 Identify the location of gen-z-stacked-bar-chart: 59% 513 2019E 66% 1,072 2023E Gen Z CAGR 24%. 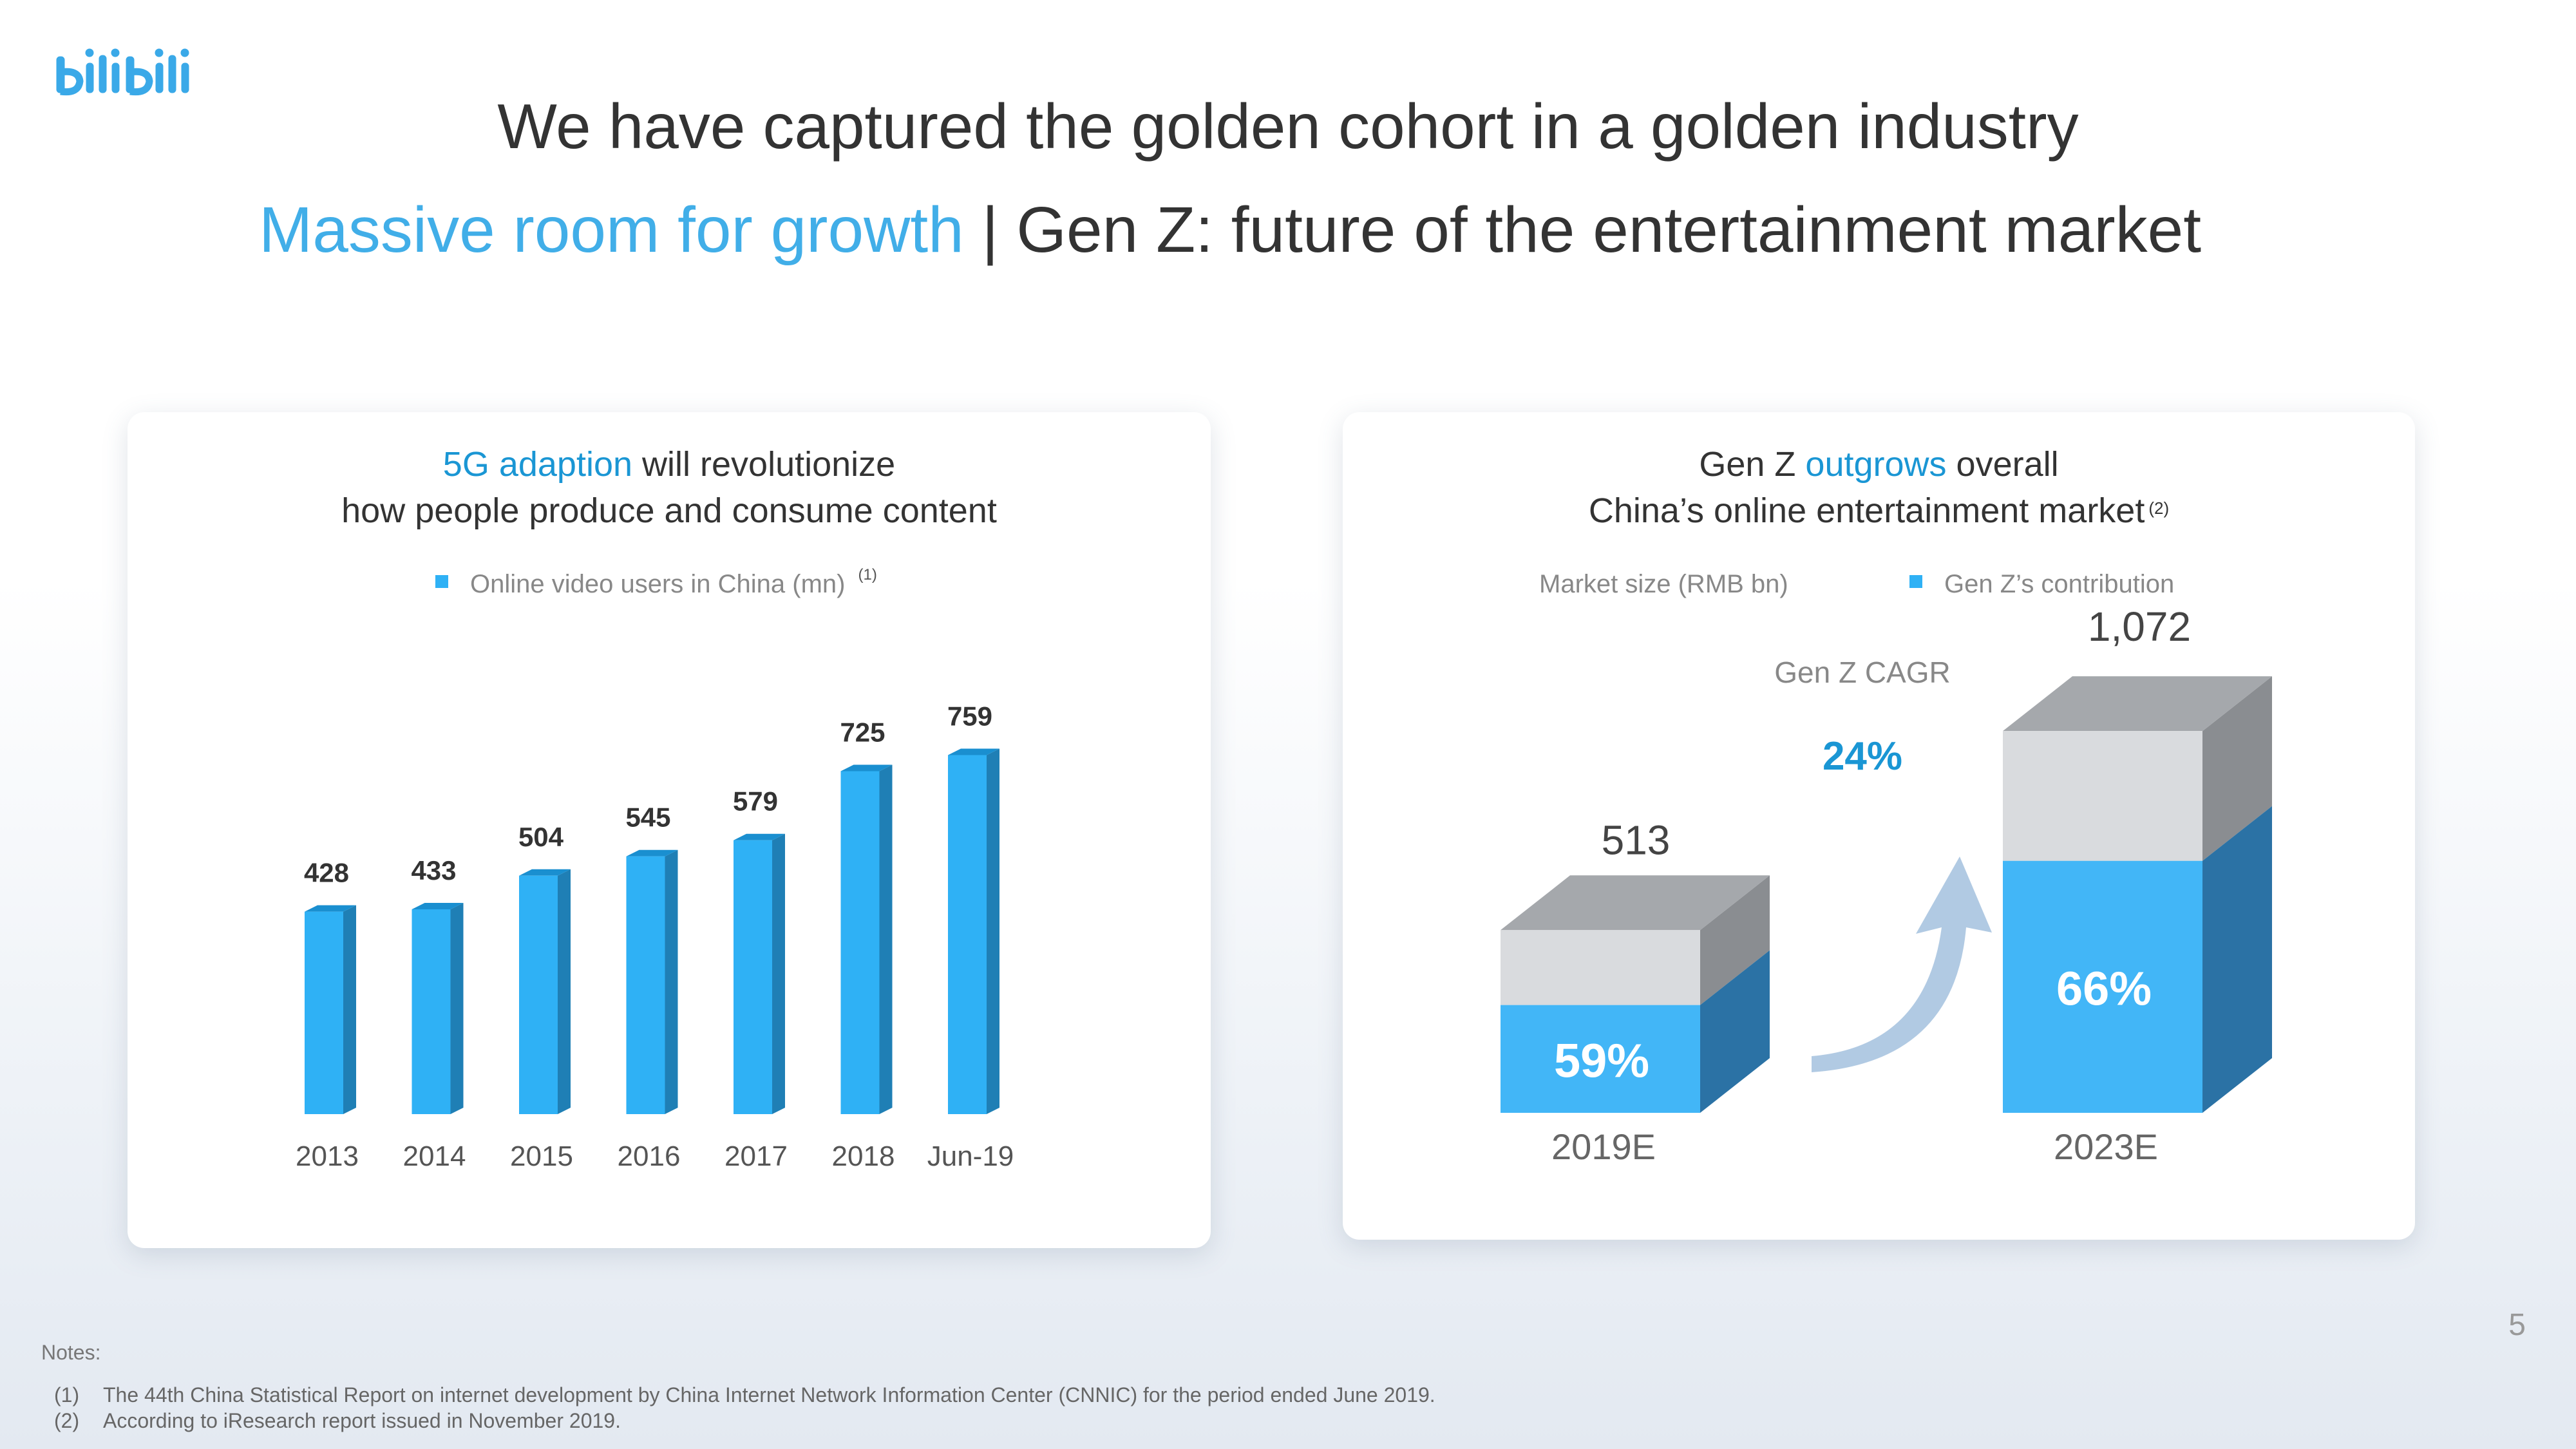
(1886, 885).